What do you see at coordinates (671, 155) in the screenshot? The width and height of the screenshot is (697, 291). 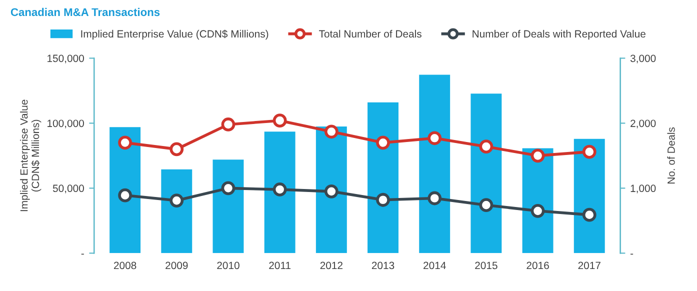 I see `y2-axis-title: No. of Deals` at bounding box center [671, 155].